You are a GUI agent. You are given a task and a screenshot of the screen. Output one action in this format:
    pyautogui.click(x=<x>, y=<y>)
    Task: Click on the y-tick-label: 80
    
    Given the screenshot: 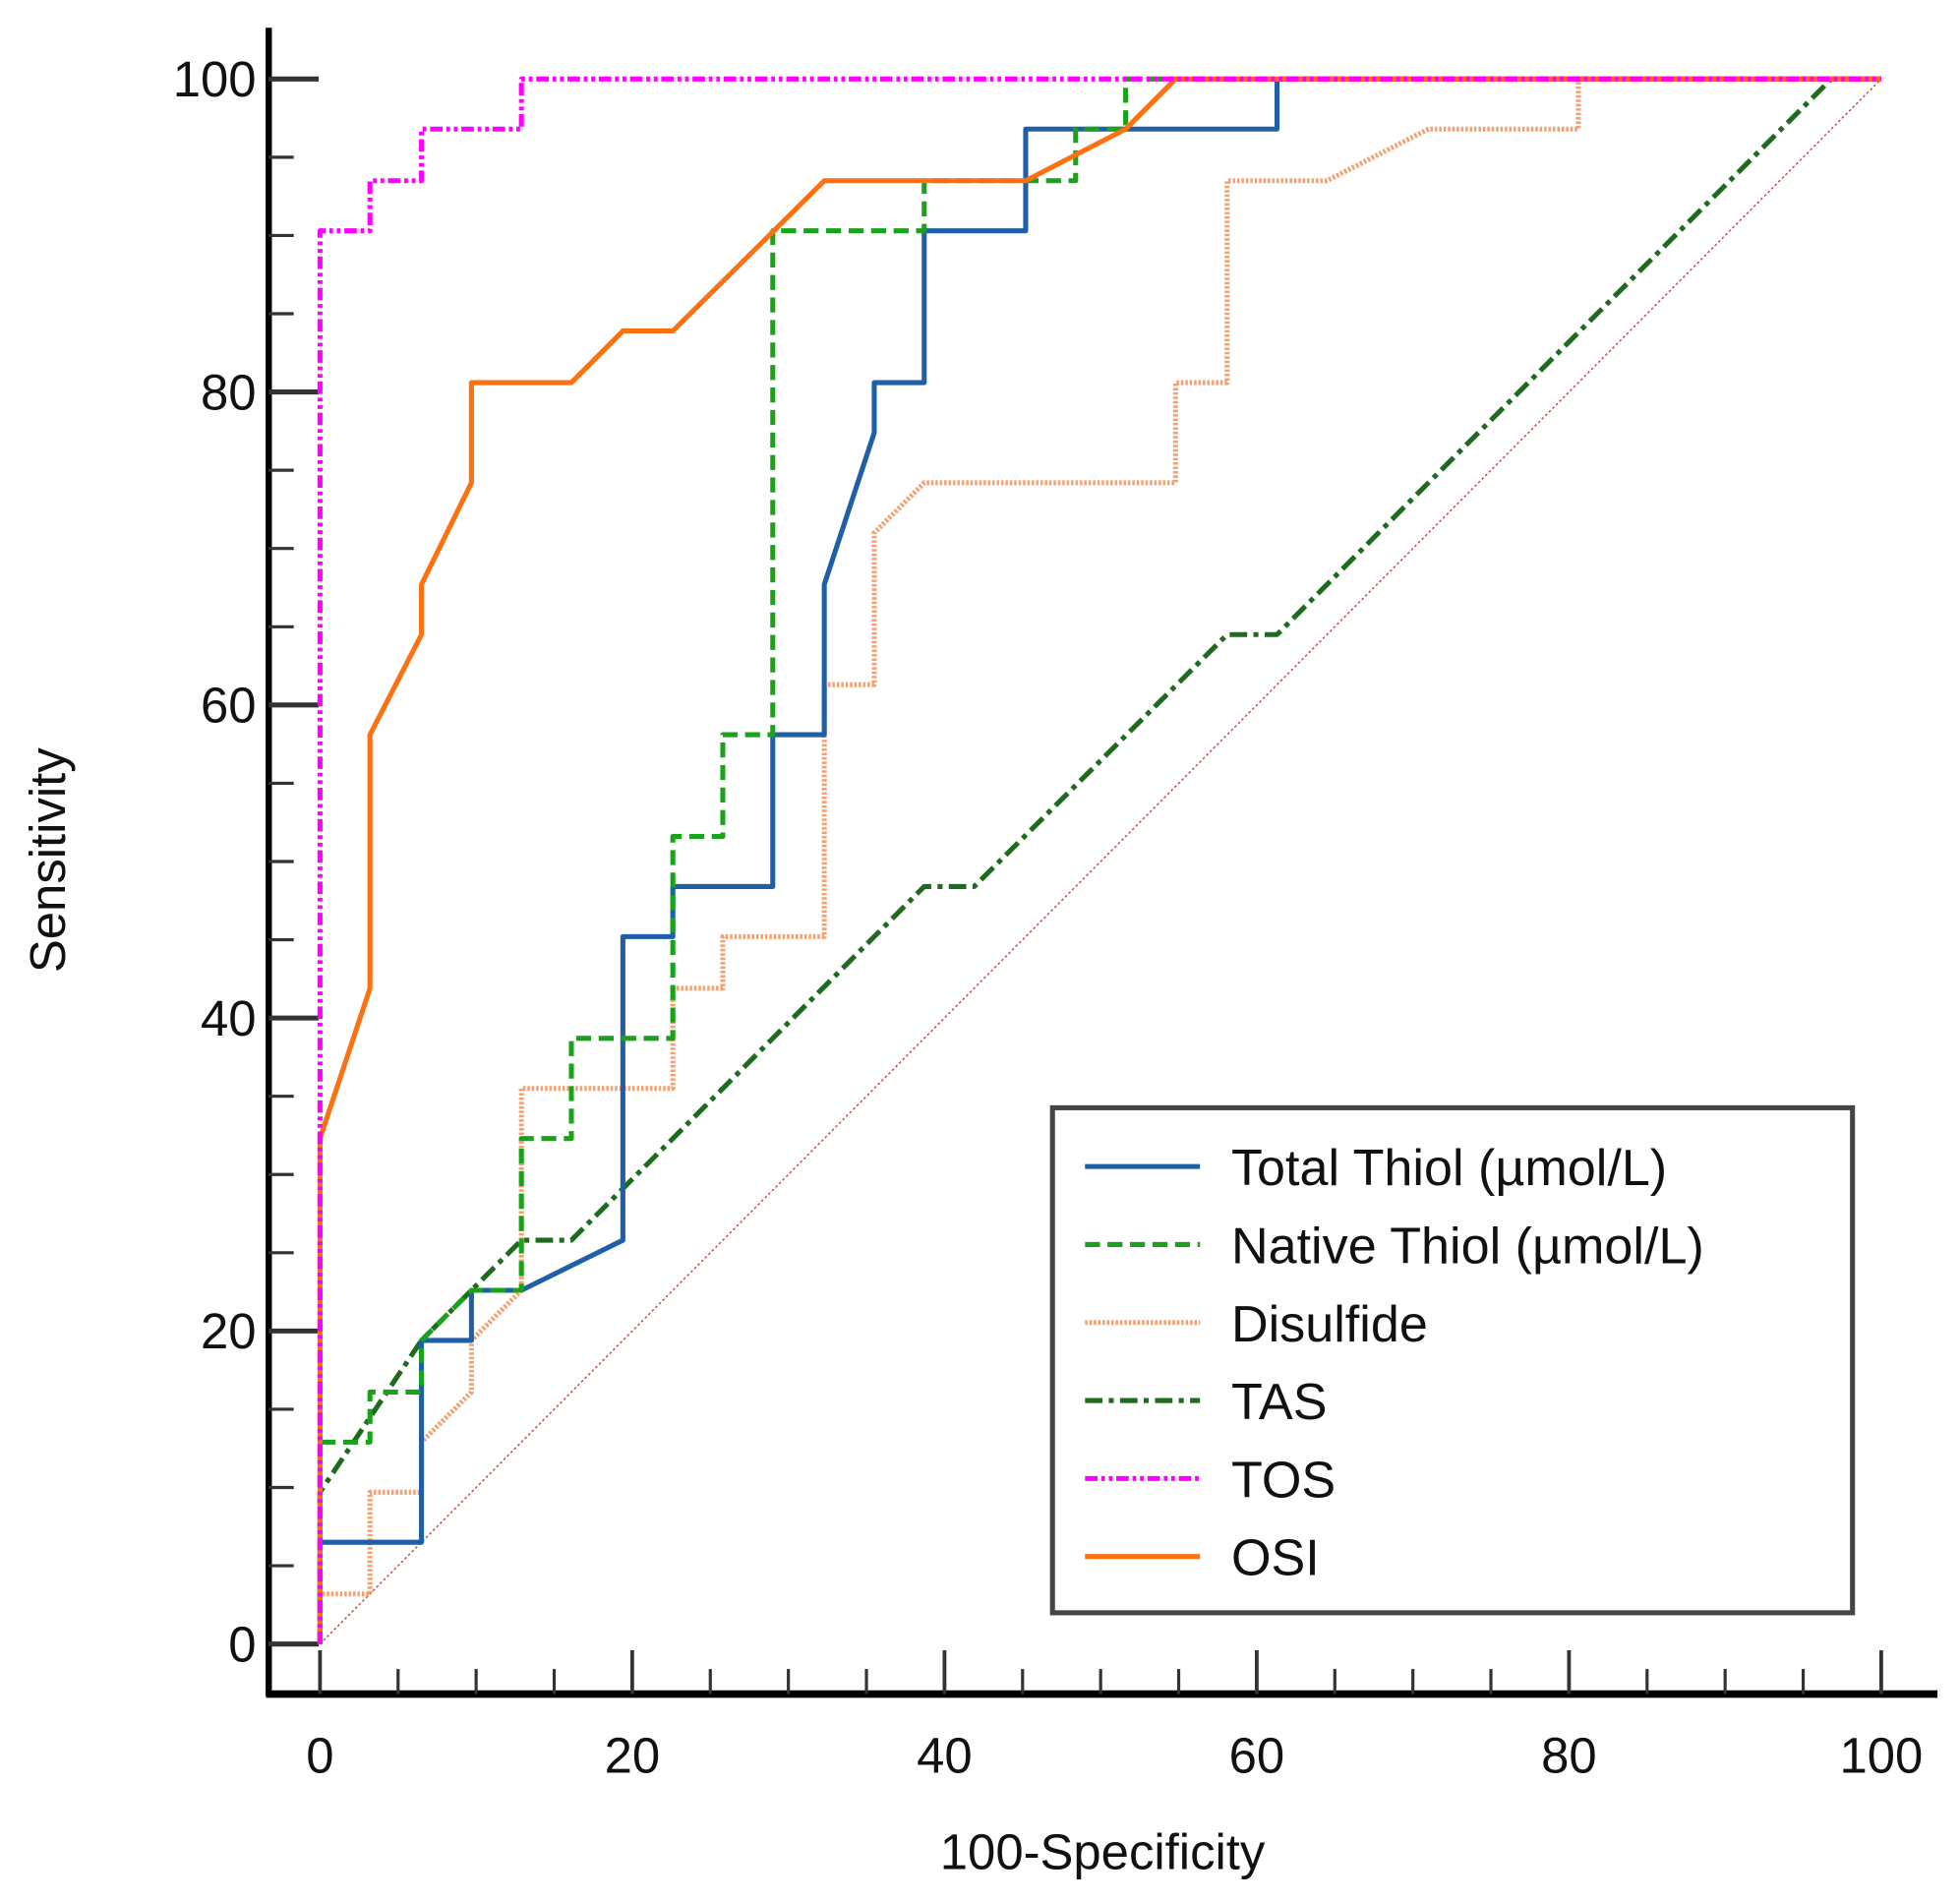 What is the action you would take?
    pyautogui.click(x=229, y=392)
    